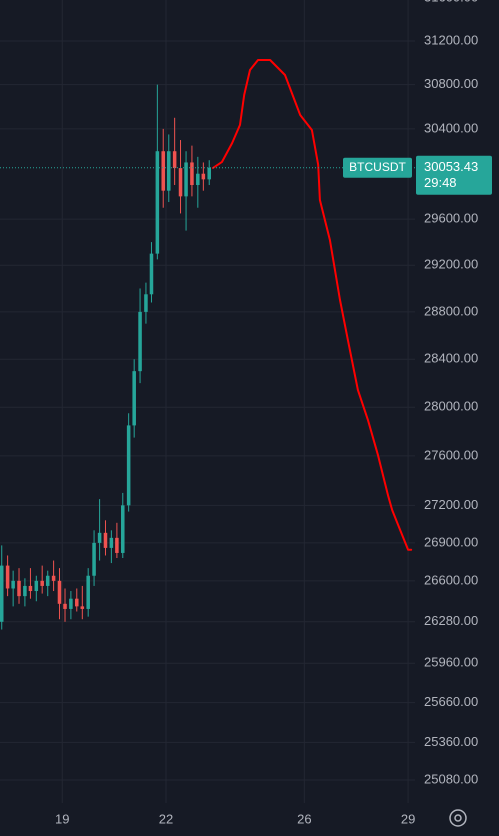 The height and width of the screenshot is (836, 499). What do you see at coordinates (451, 358) in the screenshot?
I see `y-tick-label: 28400.00` at bounding box center [451, 358].